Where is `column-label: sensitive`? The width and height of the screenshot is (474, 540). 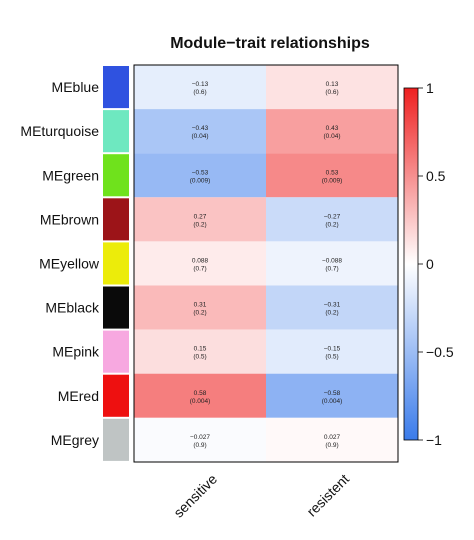 column-label: sensitive is located at coordinates (195, 496).